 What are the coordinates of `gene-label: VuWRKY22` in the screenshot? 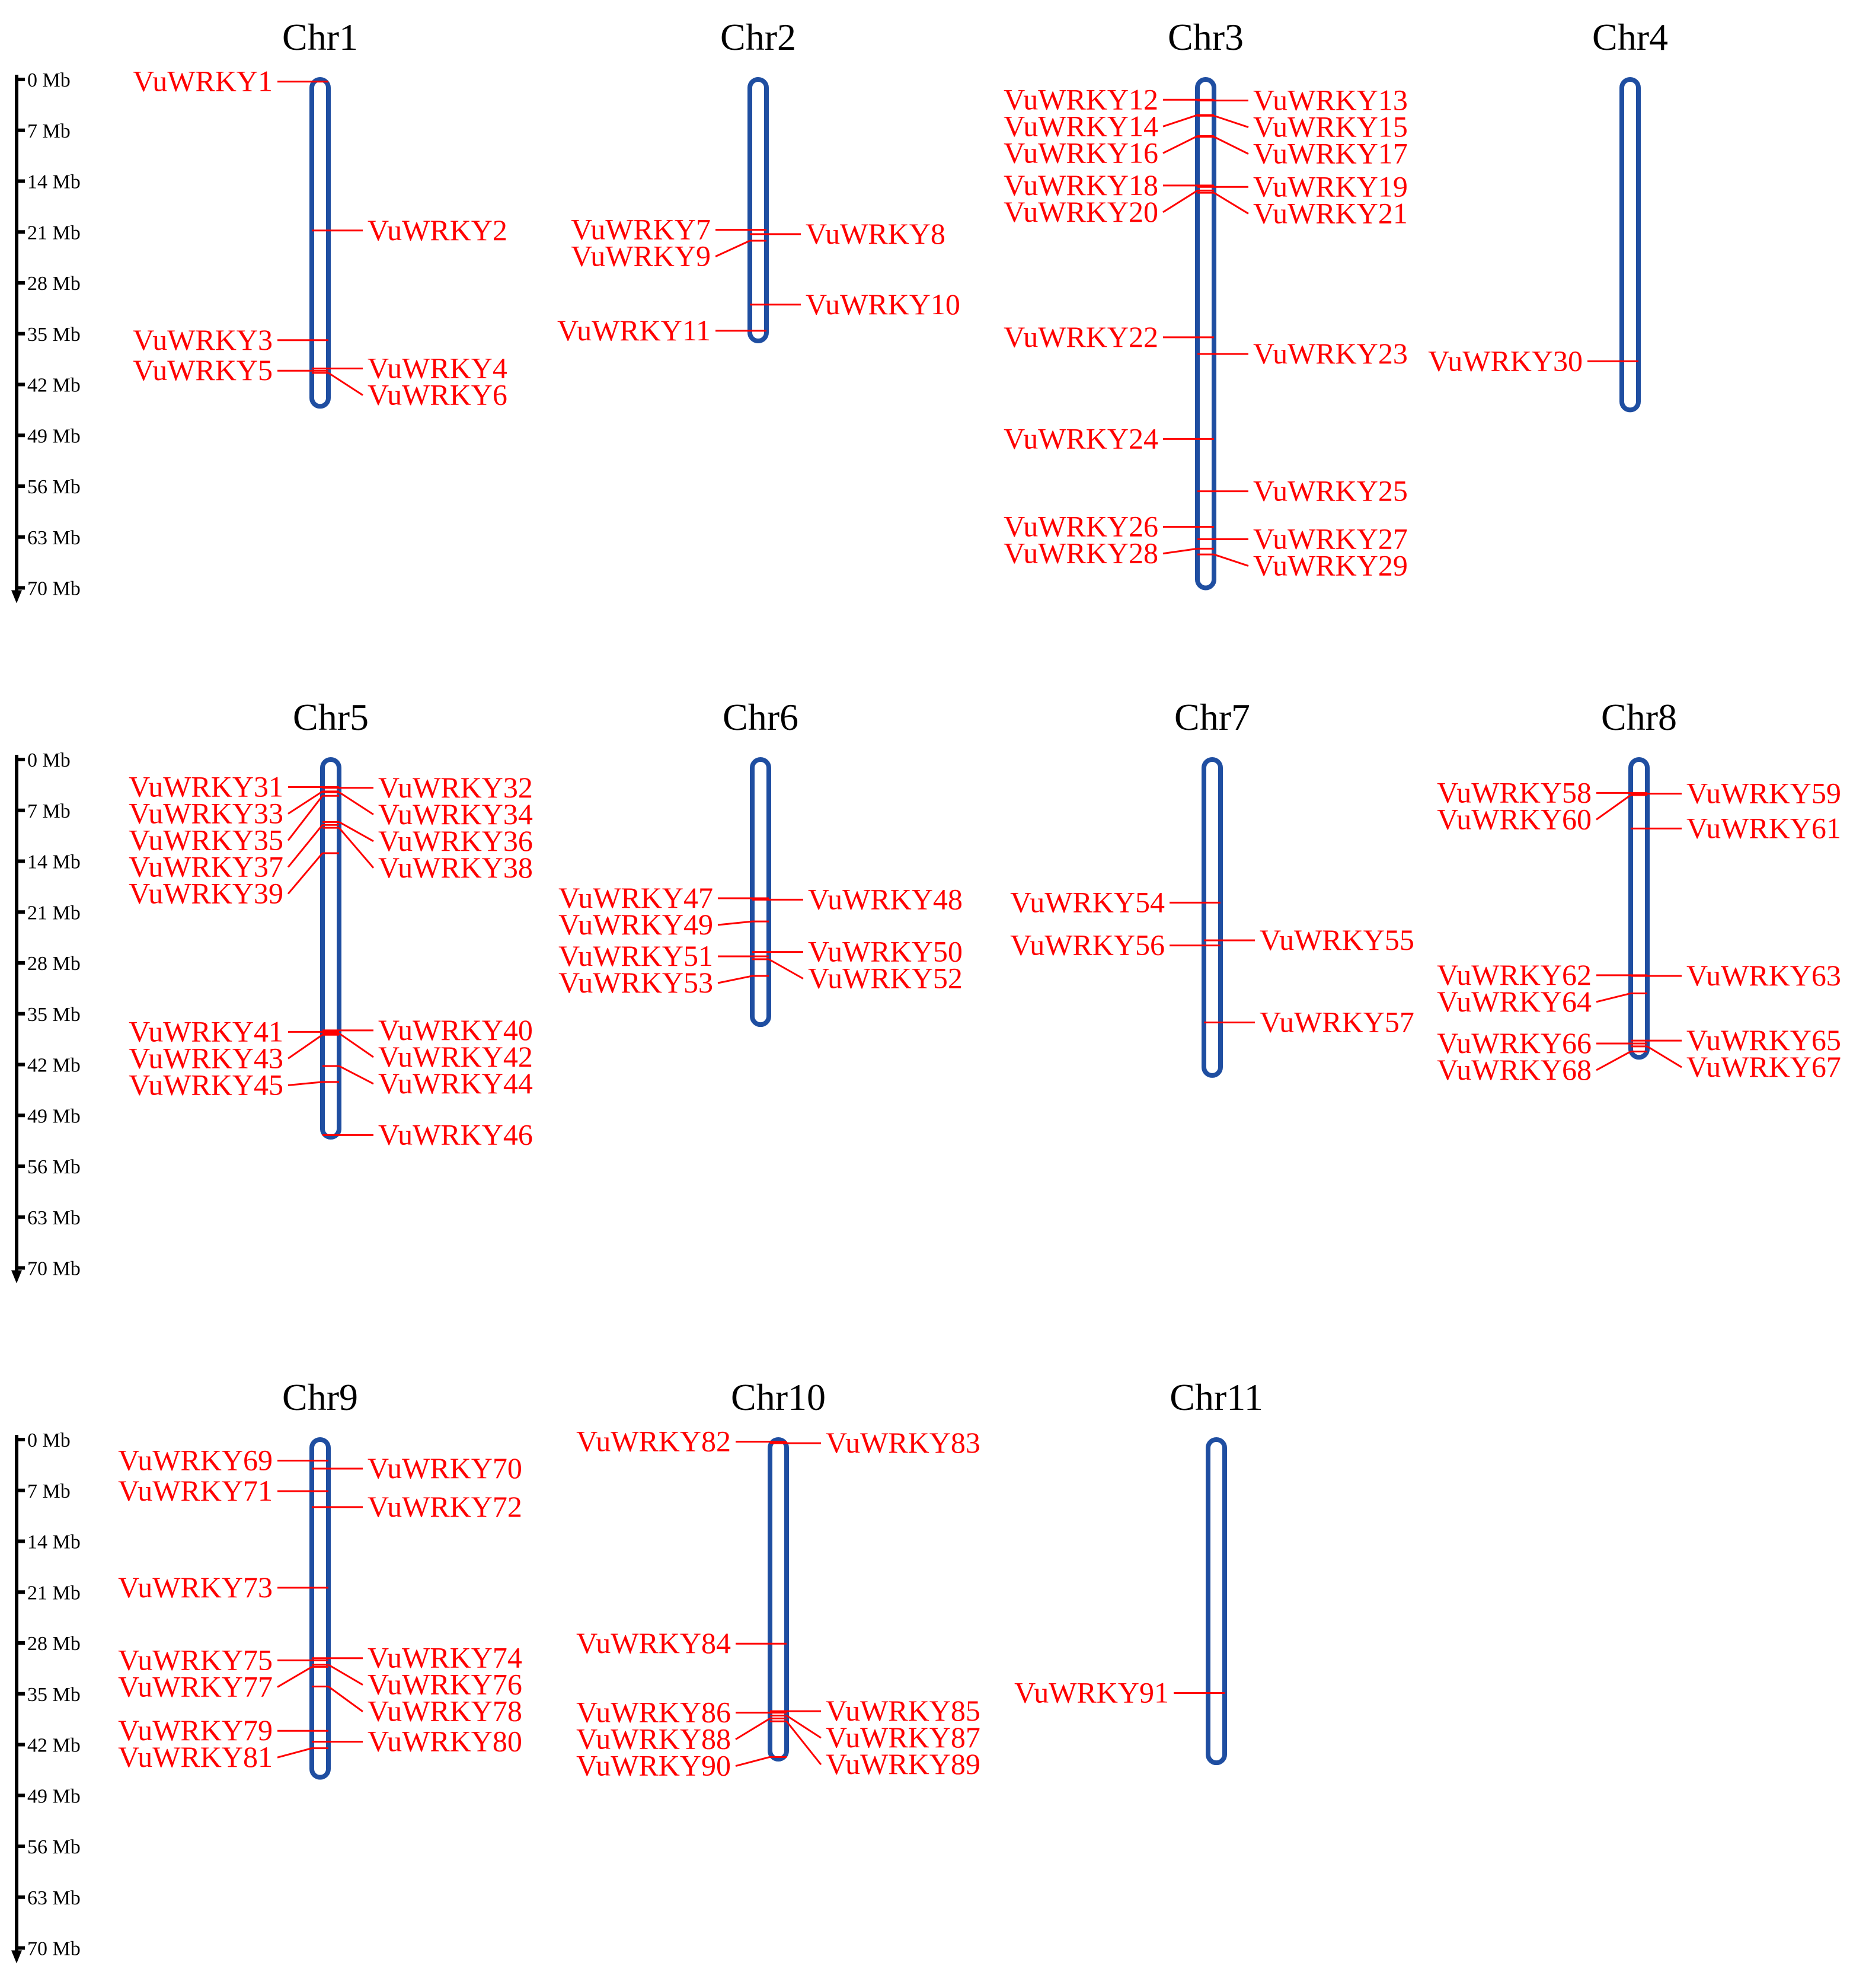 It's located at (1081, 336).